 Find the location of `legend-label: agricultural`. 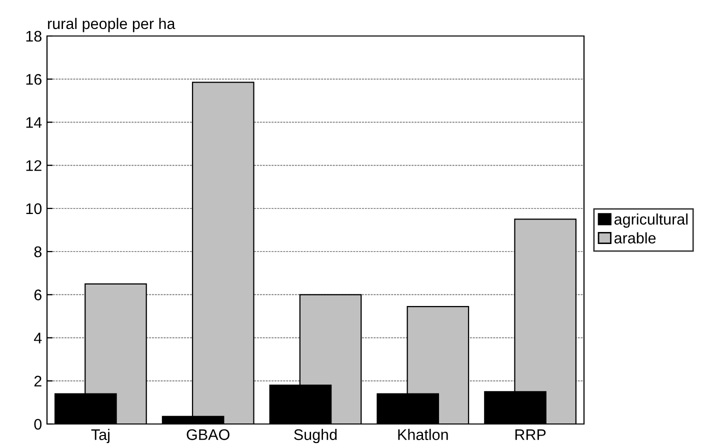

legend-label: agricultural is located at coordinates (651, 220).